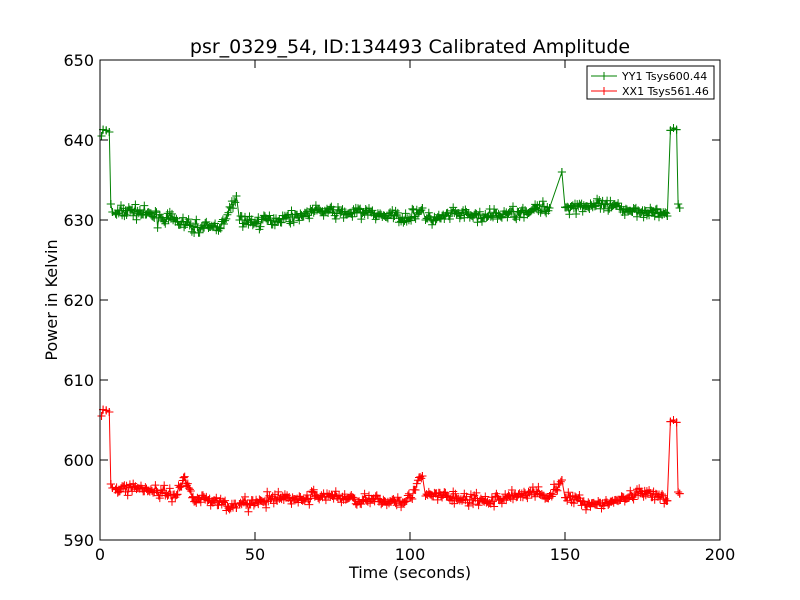  Describe the element at coordinates (78, 300) in the screenshot. I see `y-tick-label: 620` at that location.